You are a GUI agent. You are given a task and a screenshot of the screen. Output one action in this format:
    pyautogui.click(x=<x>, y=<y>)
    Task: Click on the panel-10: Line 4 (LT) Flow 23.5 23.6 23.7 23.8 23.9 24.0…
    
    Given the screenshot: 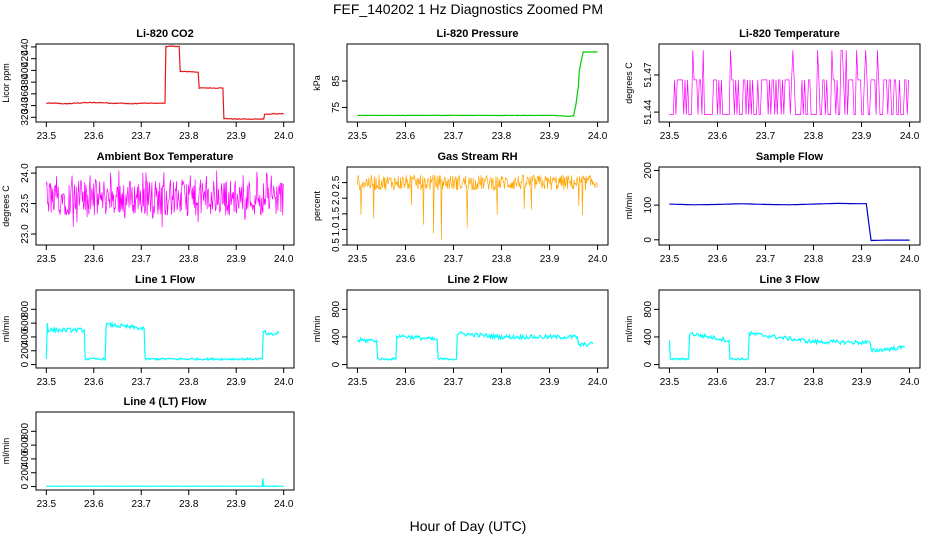 What is the action you would take?
    pyautogui.click(x=148, y=453)
    